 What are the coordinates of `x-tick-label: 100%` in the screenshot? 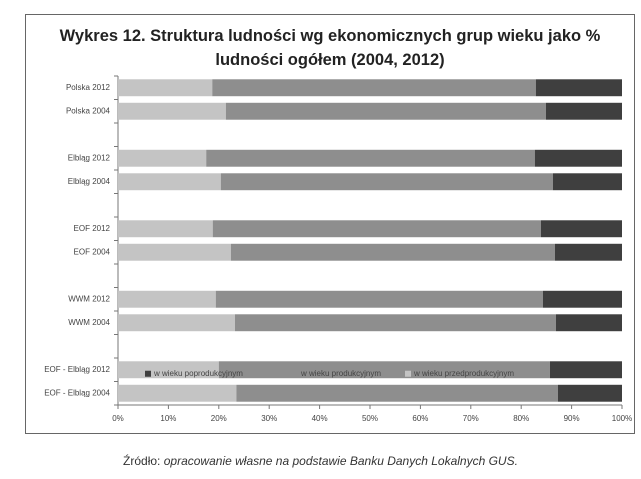 It's located at (622, 418).